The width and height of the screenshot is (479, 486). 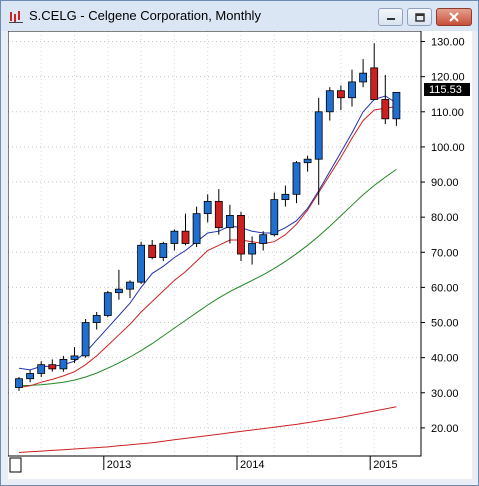 What do you see at coordinates (445, 218) in the screenshot?
I see `y-tick-label: 80.00` at bounding box center [445, 218].